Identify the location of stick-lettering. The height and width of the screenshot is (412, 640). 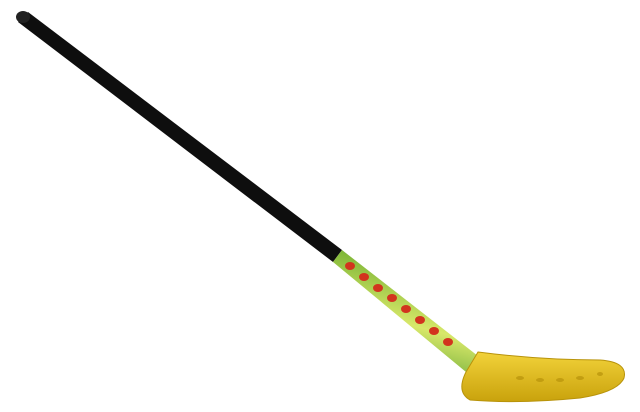
(399, 304).